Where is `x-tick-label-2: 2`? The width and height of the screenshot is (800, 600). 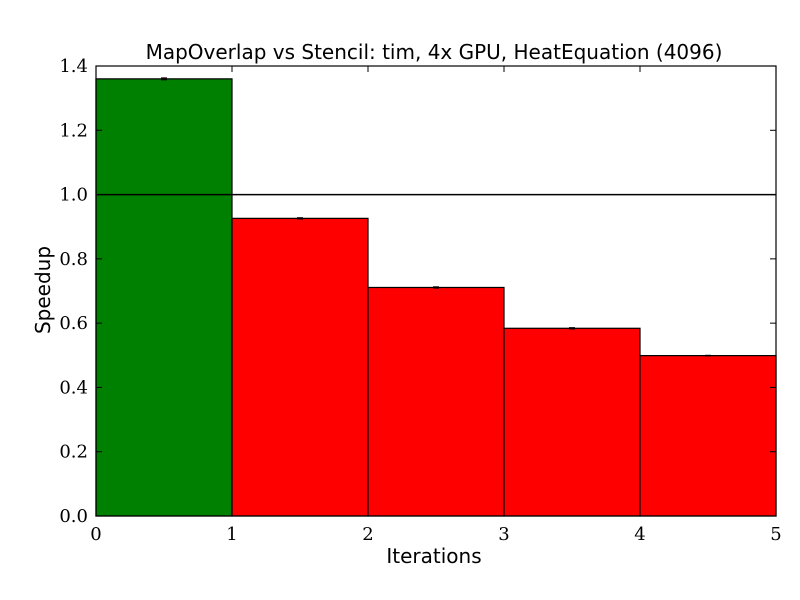 x-tick-label-2: 2 is located at coordinates (367, 534).